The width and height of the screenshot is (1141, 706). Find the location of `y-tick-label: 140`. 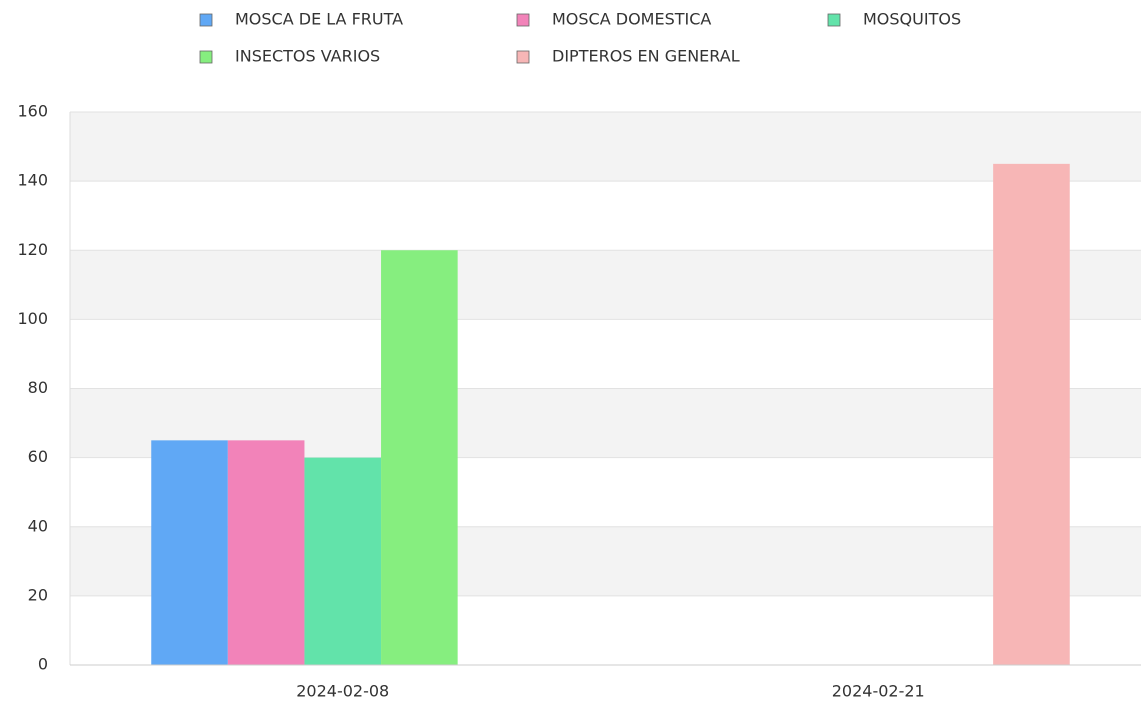

y-tick-label: 140 is located at coordinates (32, 180).